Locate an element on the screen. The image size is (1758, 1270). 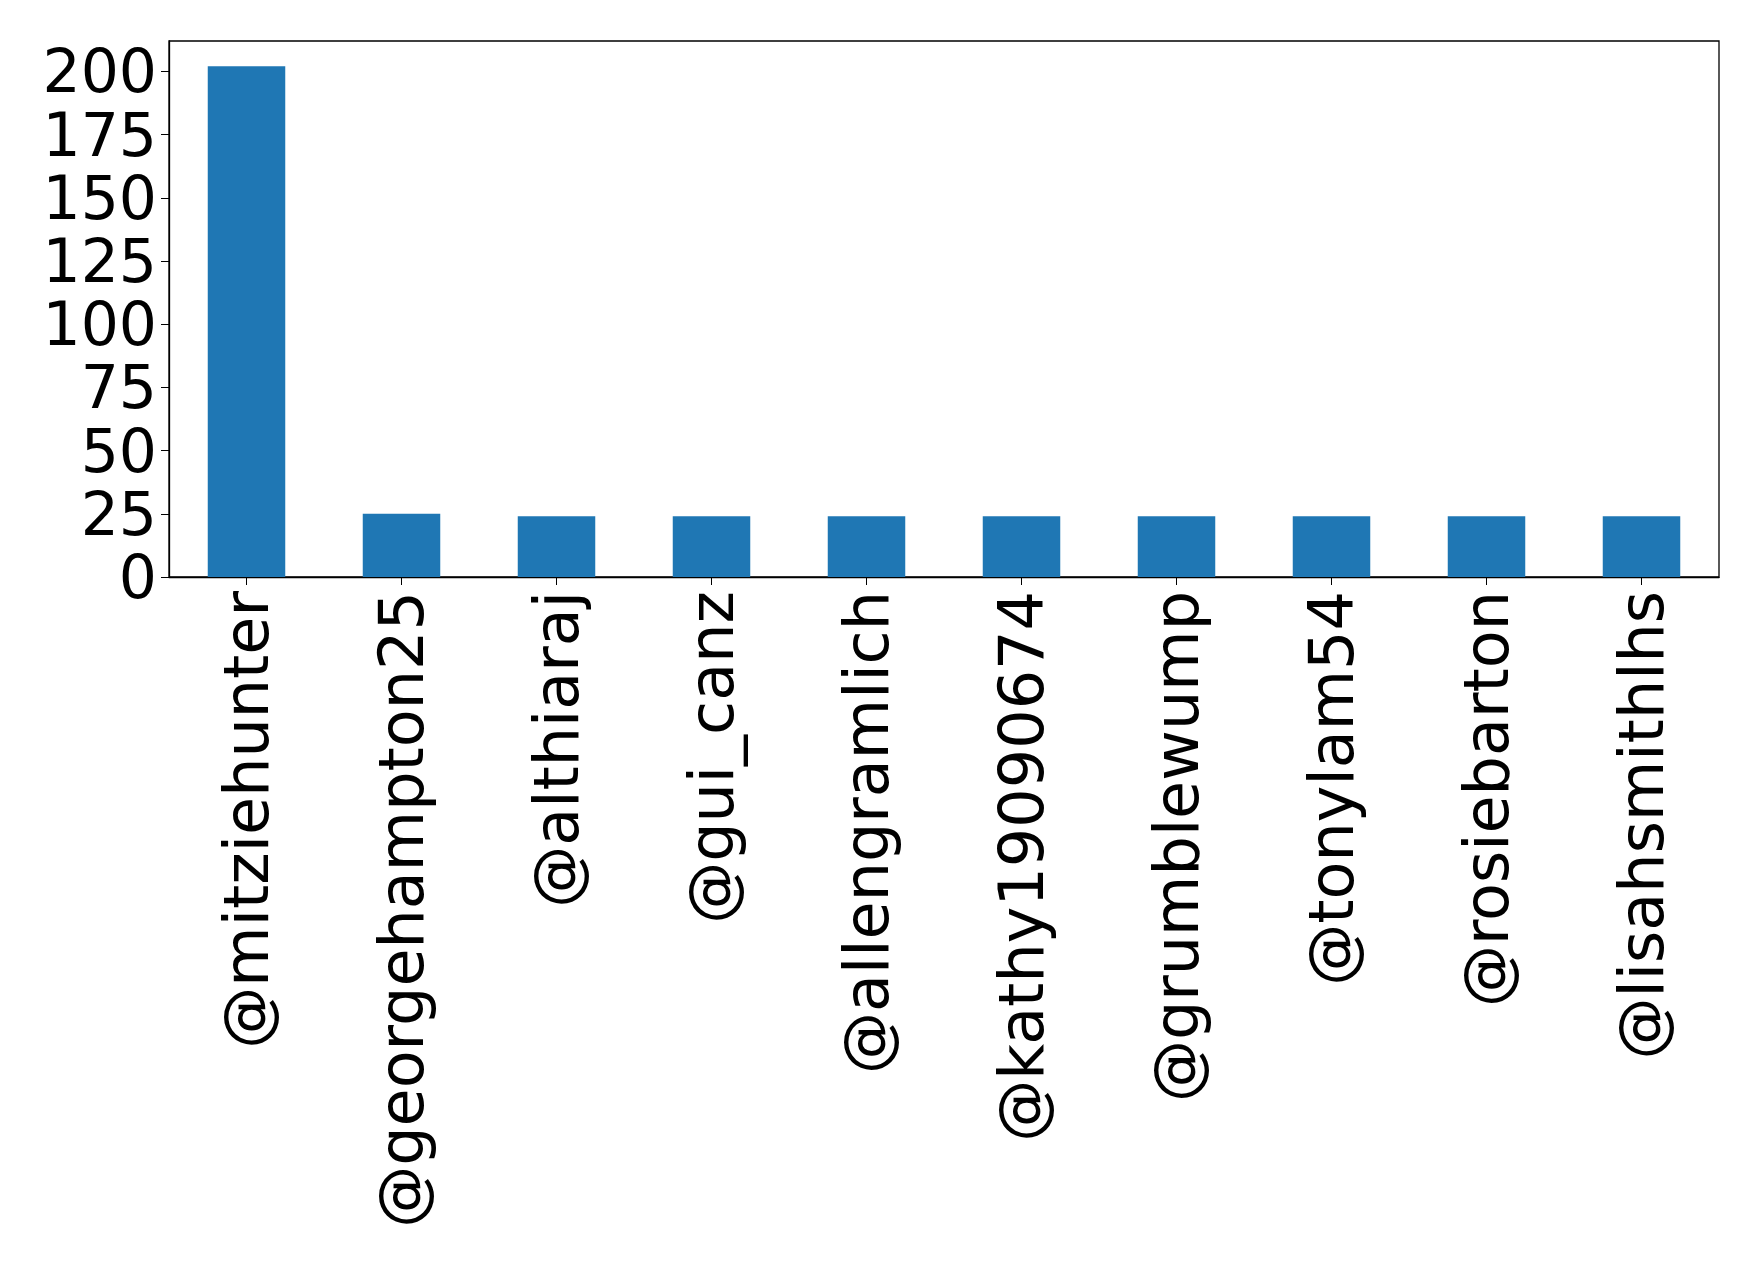
x-tick-label: @gui_canz is located at coordinates (711, 757).